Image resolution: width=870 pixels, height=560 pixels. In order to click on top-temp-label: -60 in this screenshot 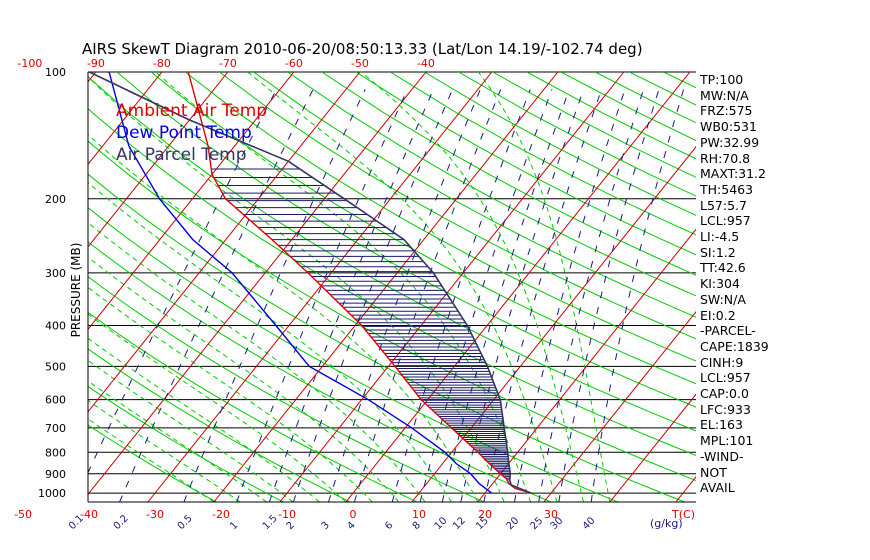, I will do `click(294, 63)`.